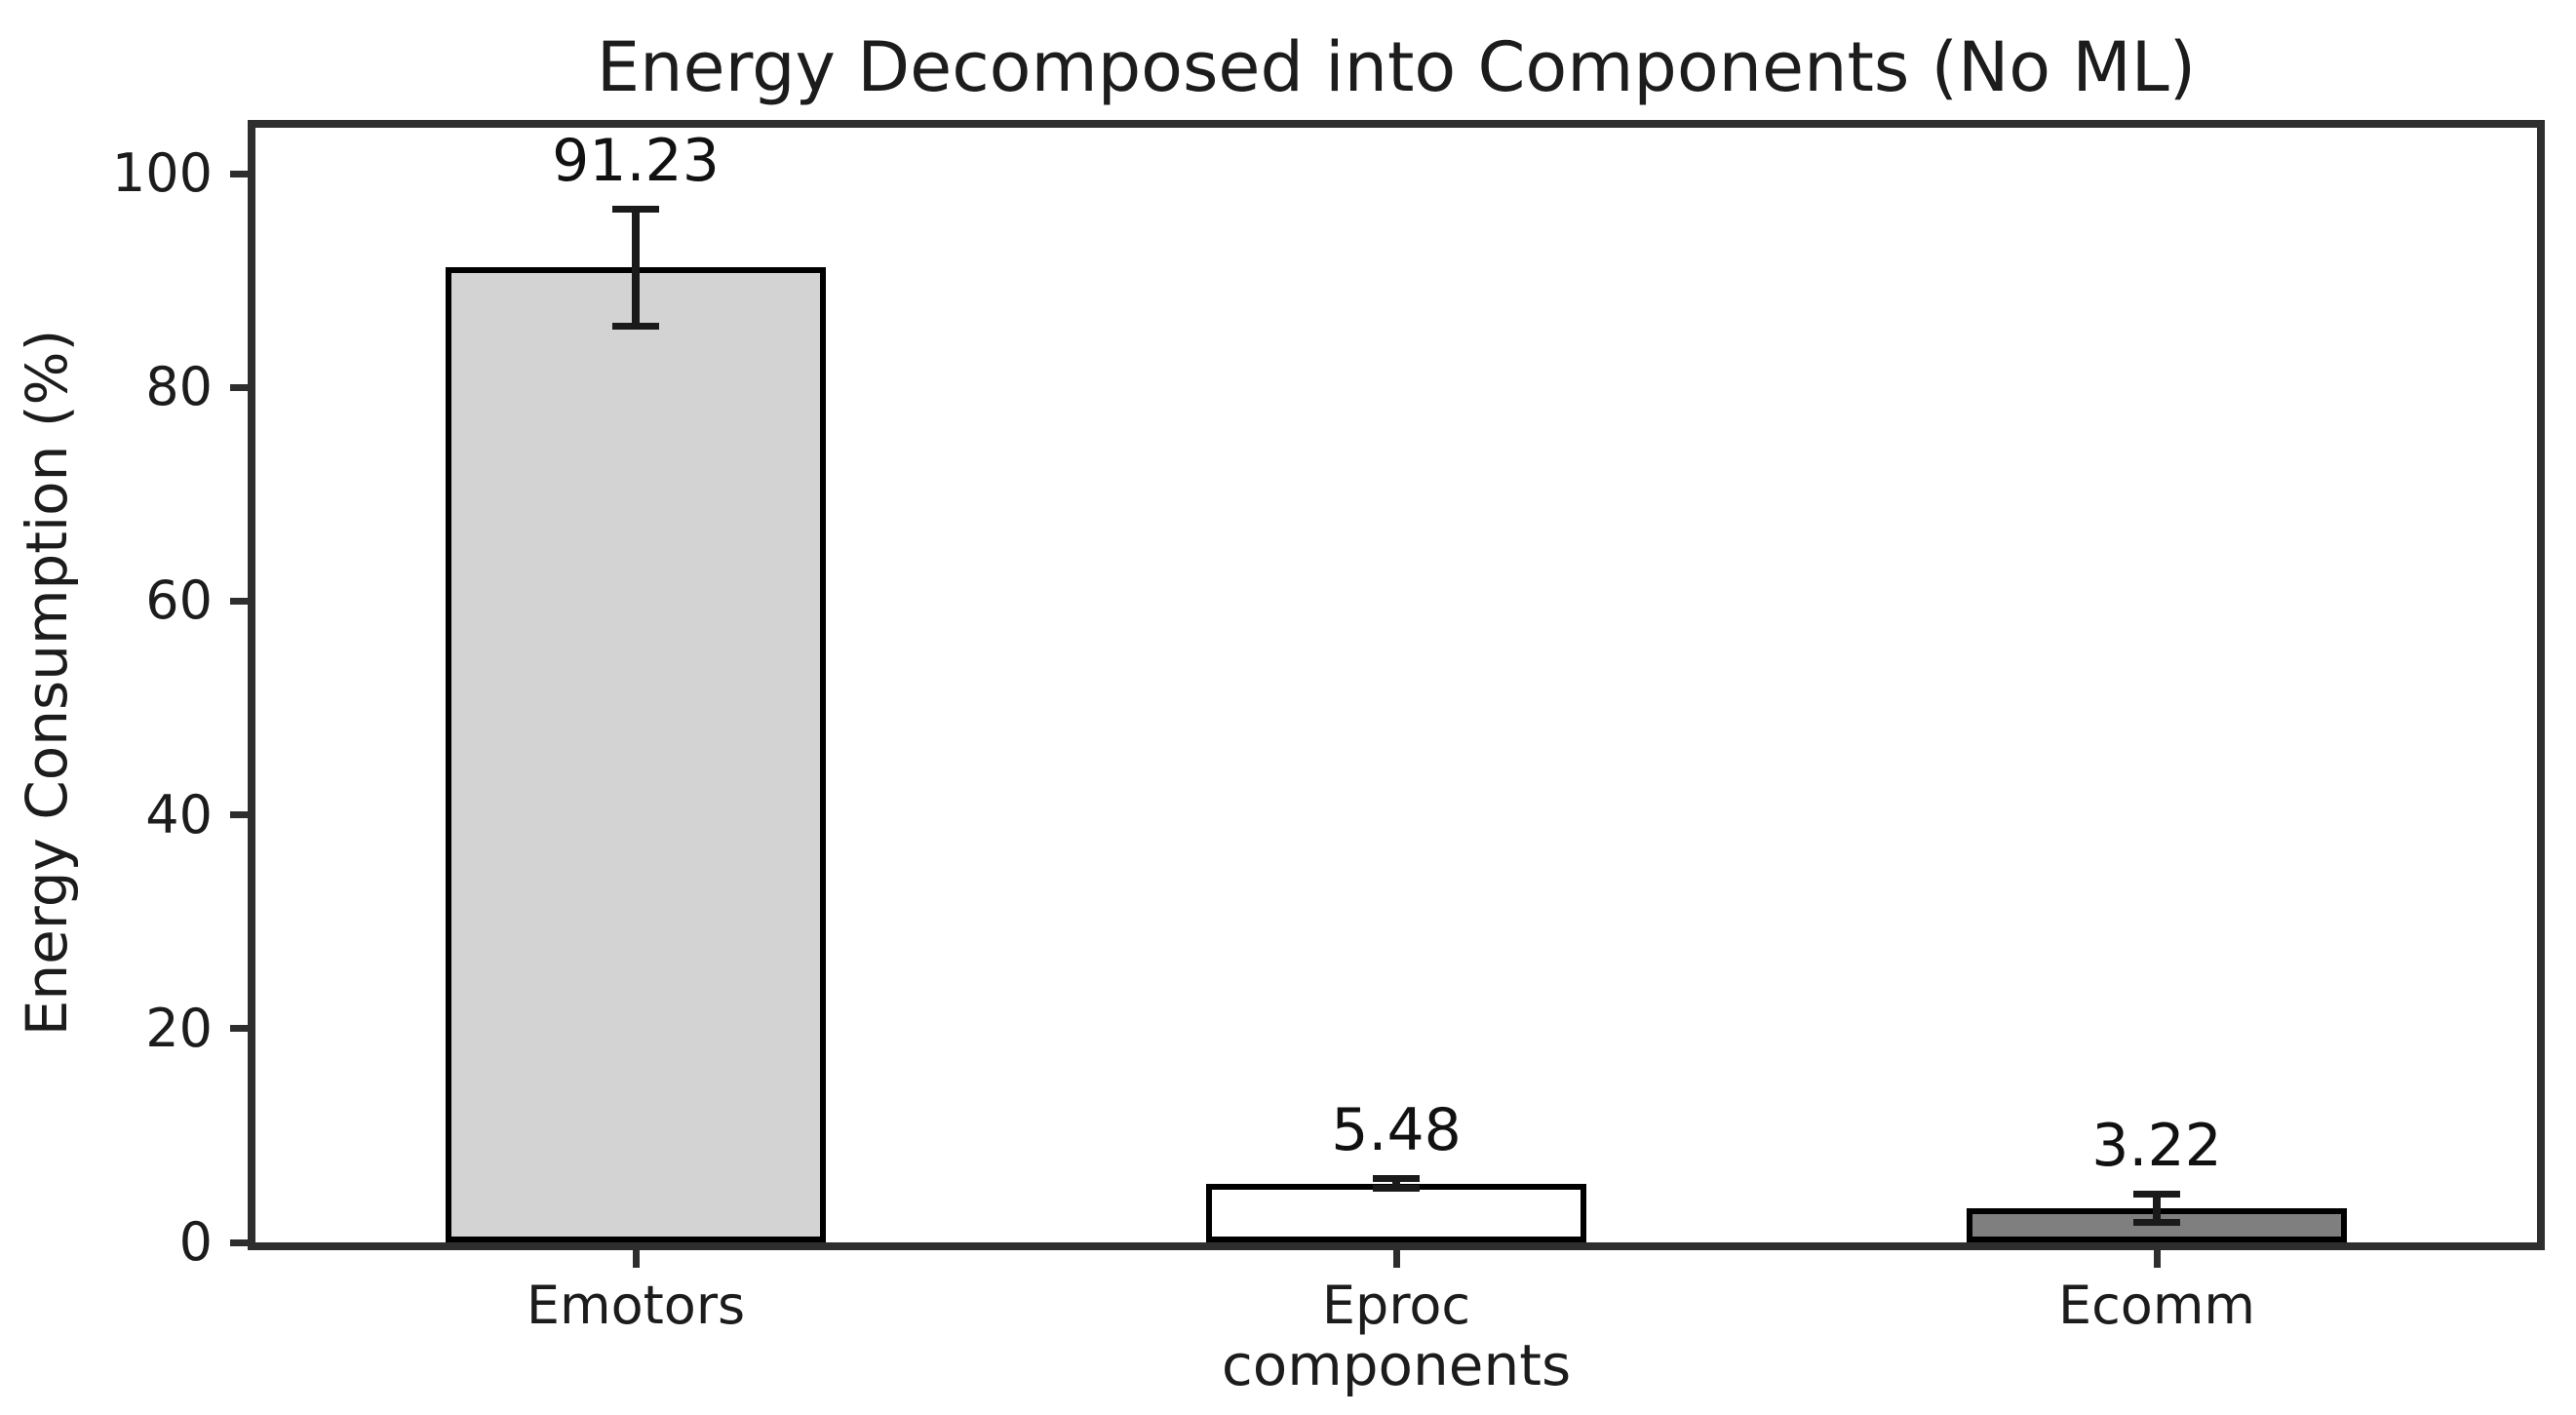 This screenshot has height=1415, width=2576. I want to click on bar-value-label-eproc: 5.48, so click(1396, 1130).